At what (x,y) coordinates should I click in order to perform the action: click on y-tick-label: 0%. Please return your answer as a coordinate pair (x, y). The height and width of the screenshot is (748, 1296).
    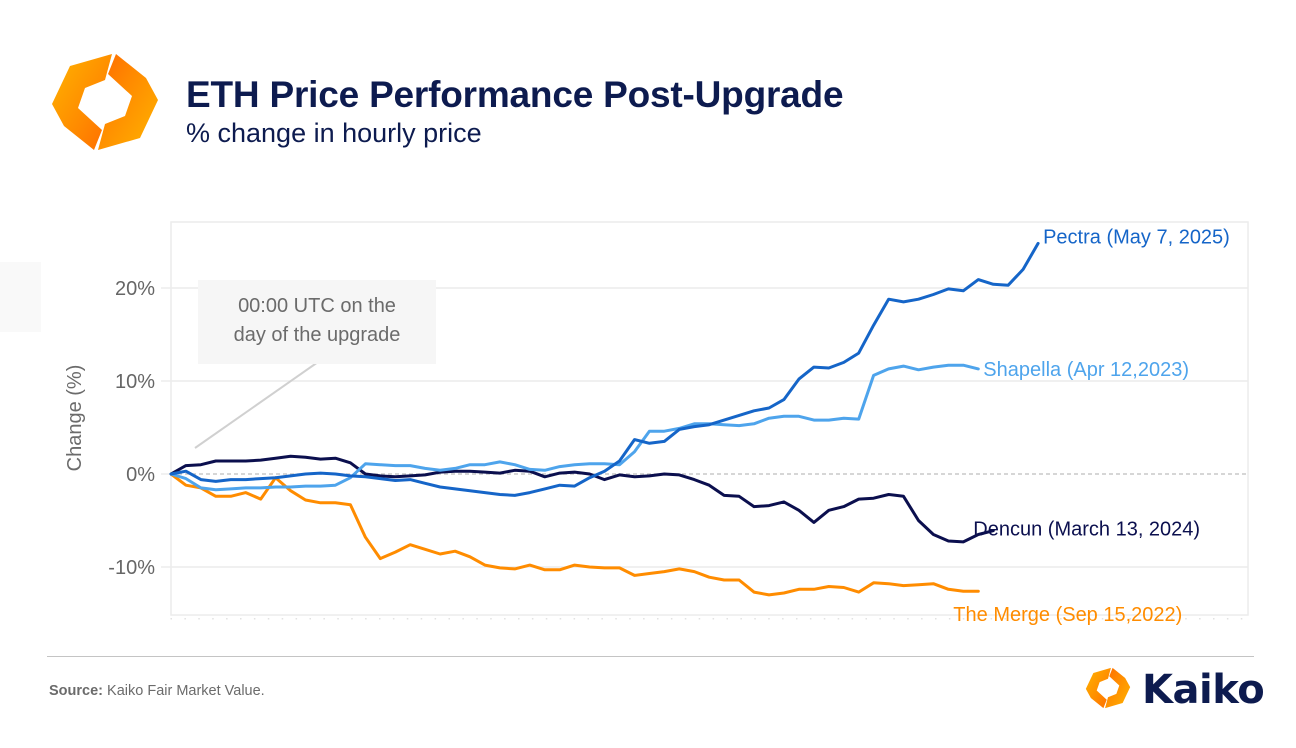
    Looking at the image, I should click on (140, 475).